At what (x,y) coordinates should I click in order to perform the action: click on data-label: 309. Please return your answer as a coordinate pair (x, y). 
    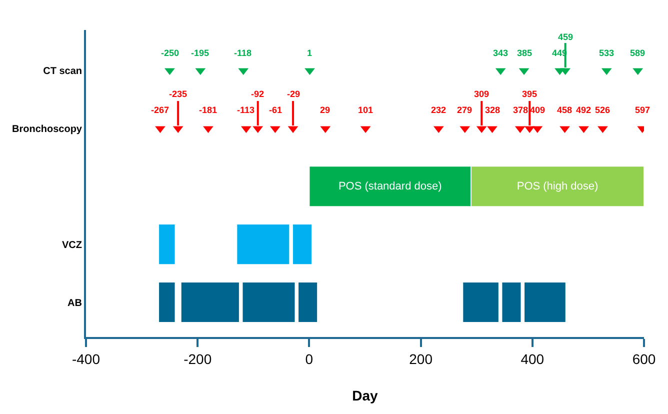
    Looking at the image, I should click on (482, 94).